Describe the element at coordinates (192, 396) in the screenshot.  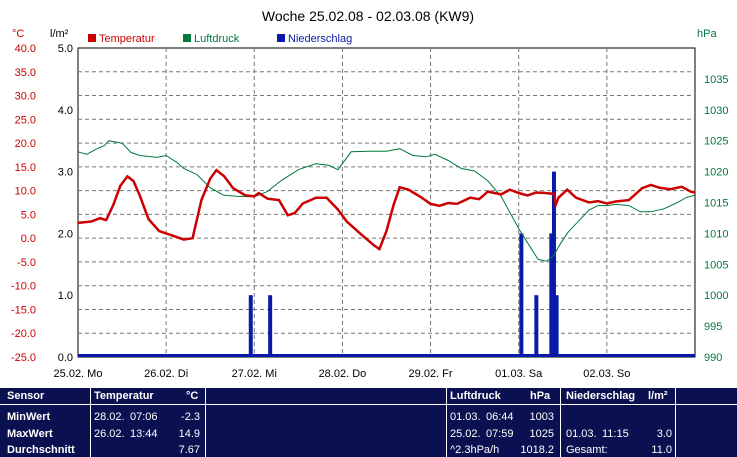
I see `stats-header-temp-unit: °C` at that location.